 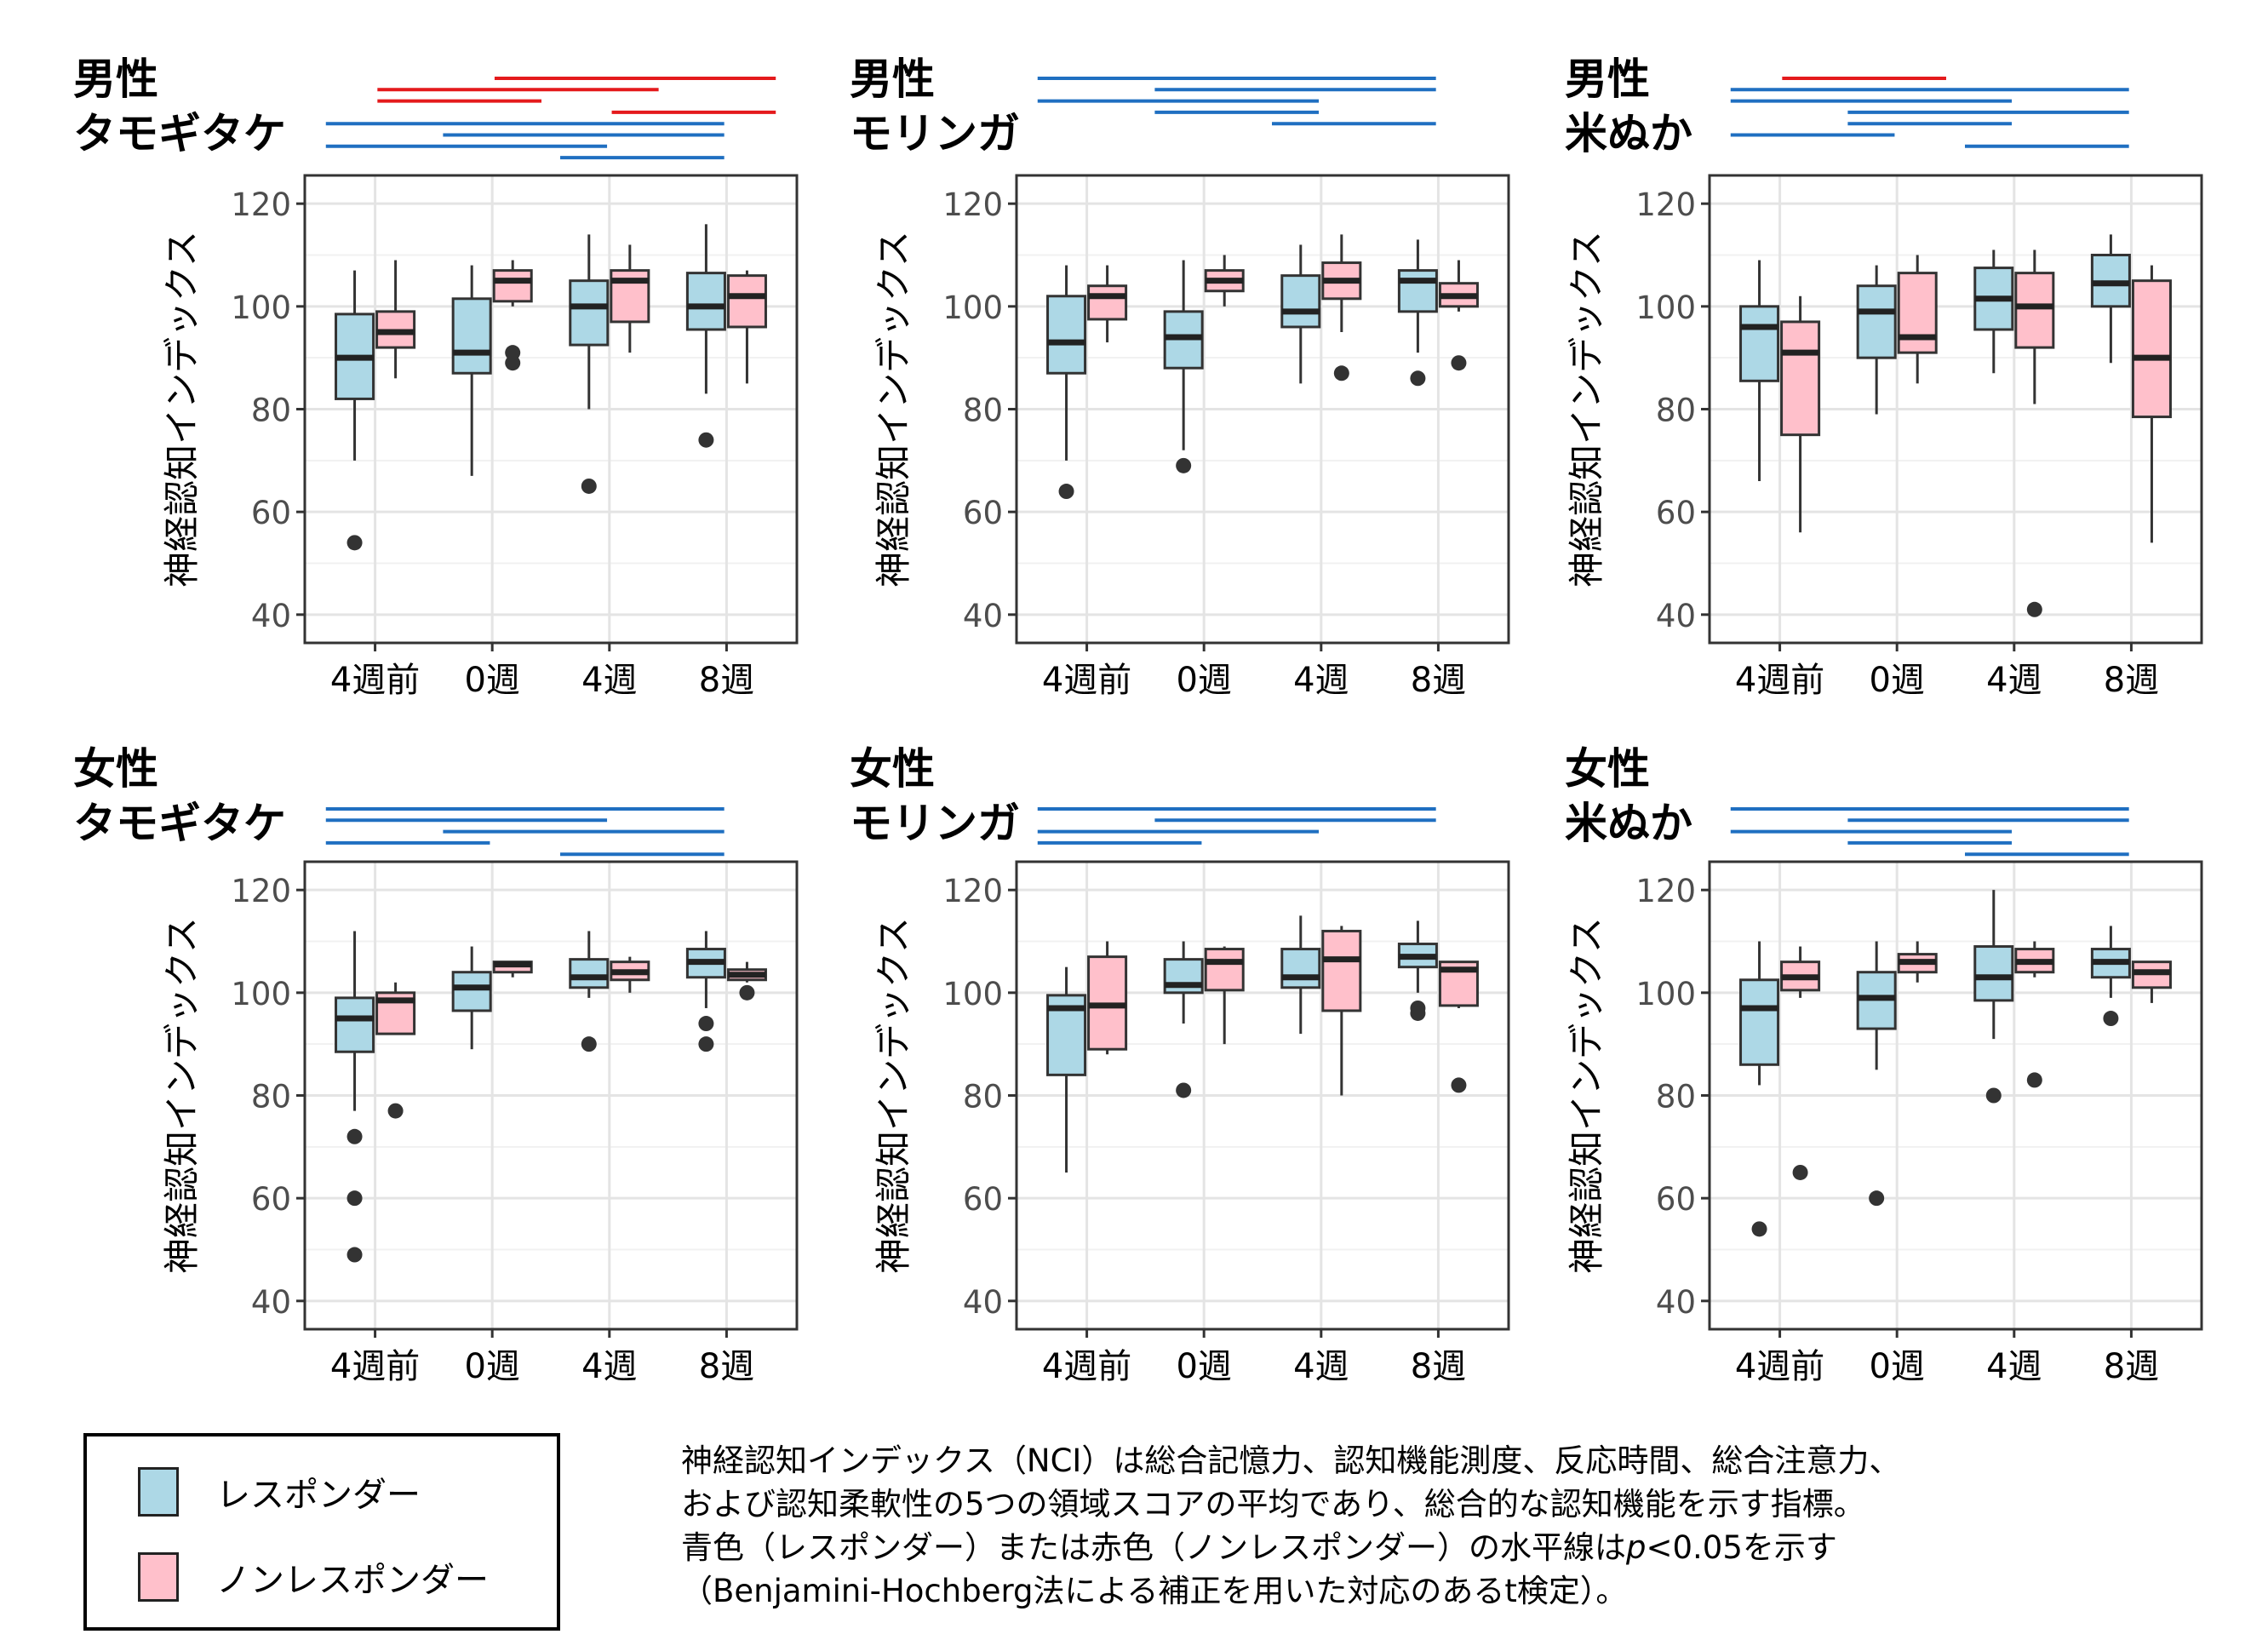 What do you see at coordinates (321, 1532) in the screenshot?
I see `legend: レスポンダー ノンレスポンダー` at bounding box center [321, 1532].